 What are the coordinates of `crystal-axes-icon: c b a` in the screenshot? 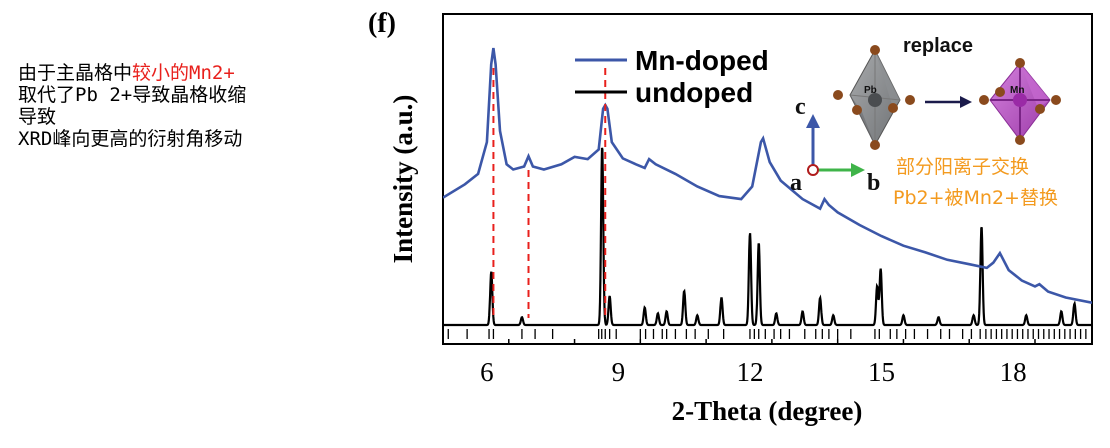 It's located at (835, 145).